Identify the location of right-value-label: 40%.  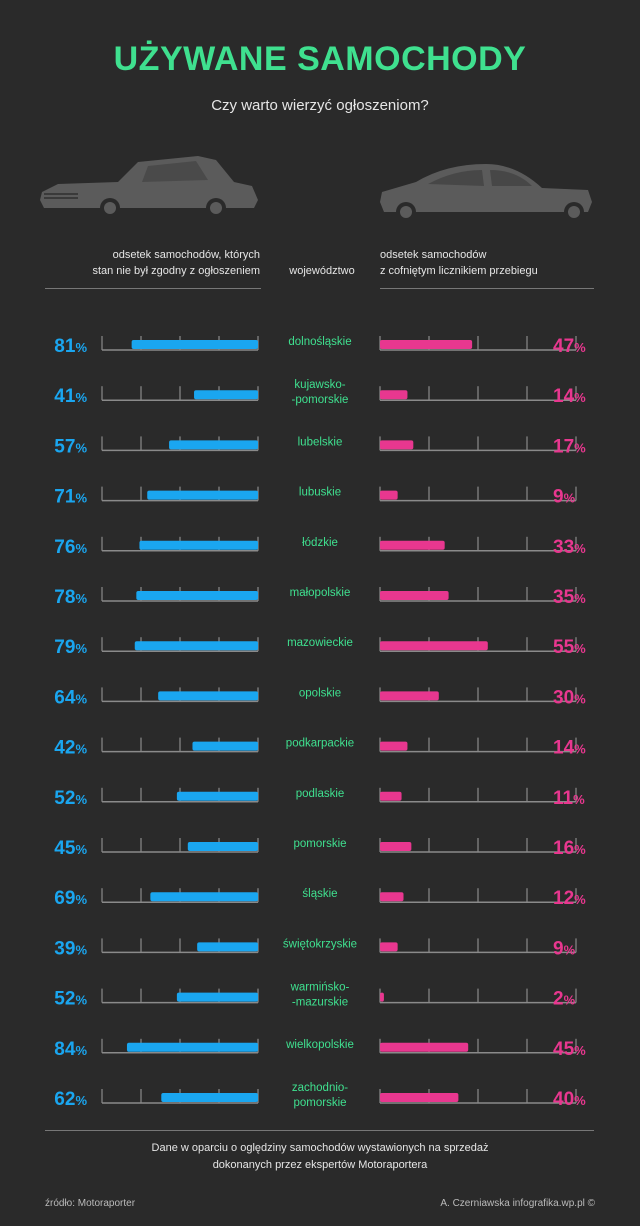
(569, 1099).